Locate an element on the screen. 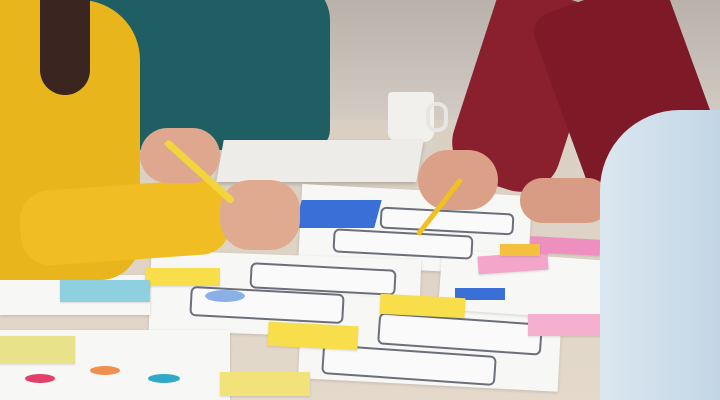 Image resolution: width=720 pixels, height=400 pixels. yellow-sleeve is located at coordinates (125, 222).